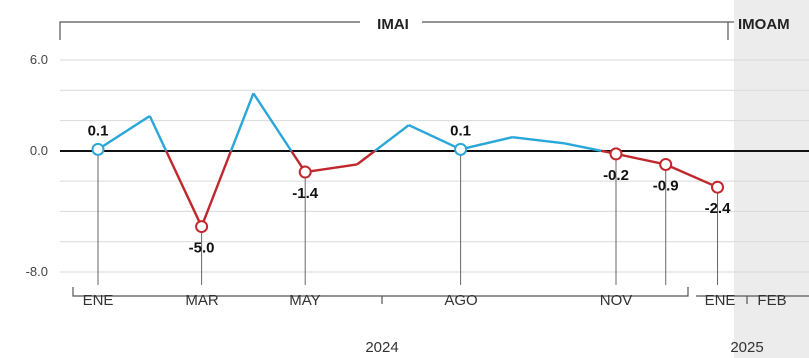 This screenshot has height=358, width=809. What do you see at coordinates (746, 347) in the screenshot?
I see `year-label-2025: 2025` at bounding box center [746, 347].